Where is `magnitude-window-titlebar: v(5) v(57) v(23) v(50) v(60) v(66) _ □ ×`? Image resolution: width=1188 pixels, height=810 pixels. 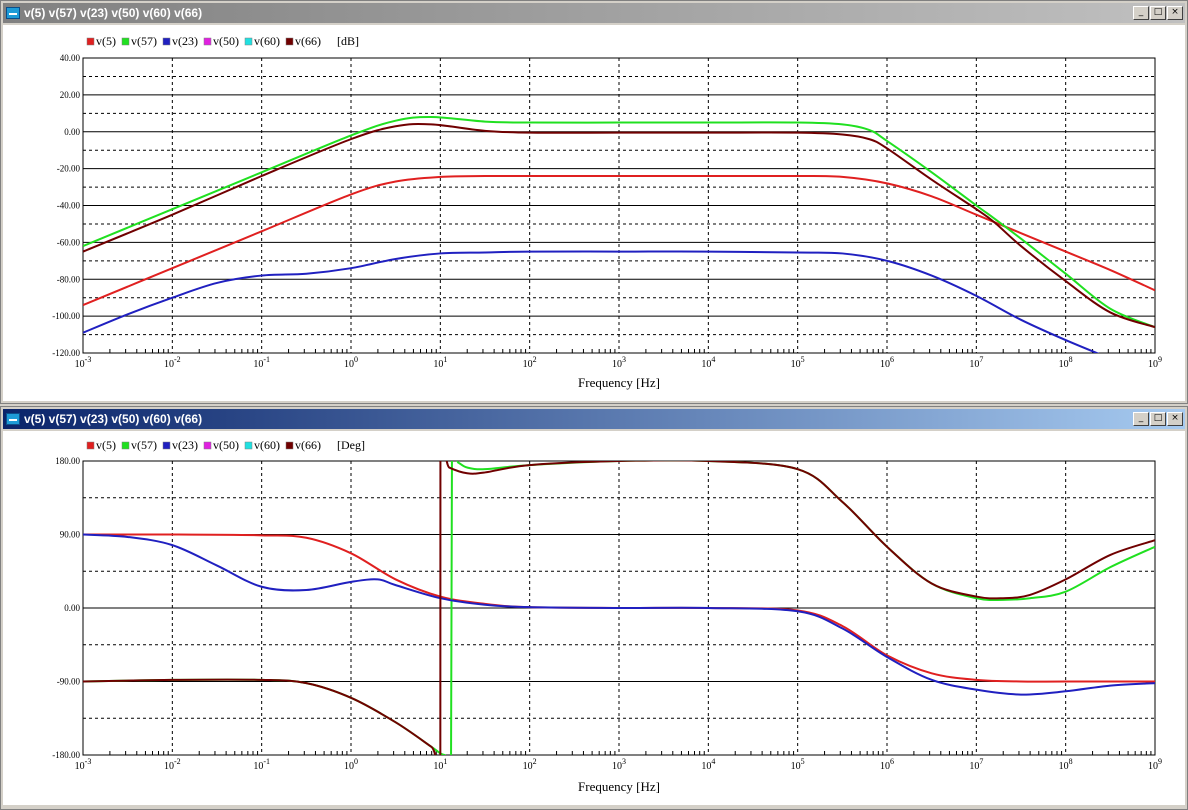 magnitude-window-titlebar: v(5) v(57) v(23) v(50) v(60) v(66) _ □ × is located at coordinates (594, 13).